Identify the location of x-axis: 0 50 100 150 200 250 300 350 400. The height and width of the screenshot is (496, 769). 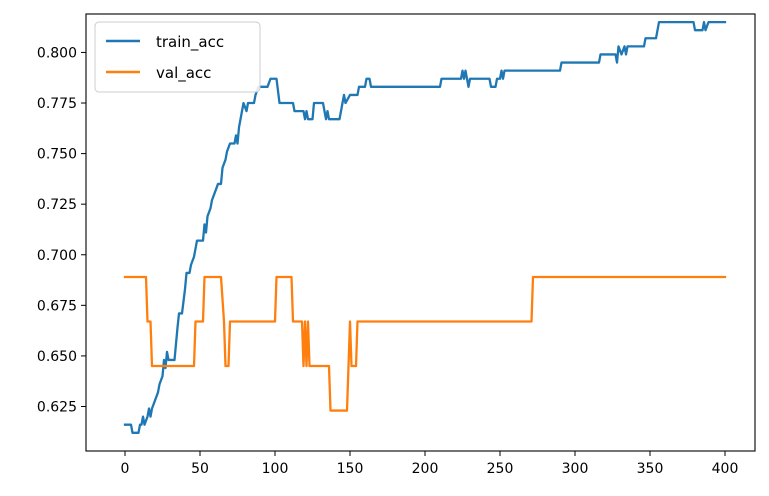
(430, 464).